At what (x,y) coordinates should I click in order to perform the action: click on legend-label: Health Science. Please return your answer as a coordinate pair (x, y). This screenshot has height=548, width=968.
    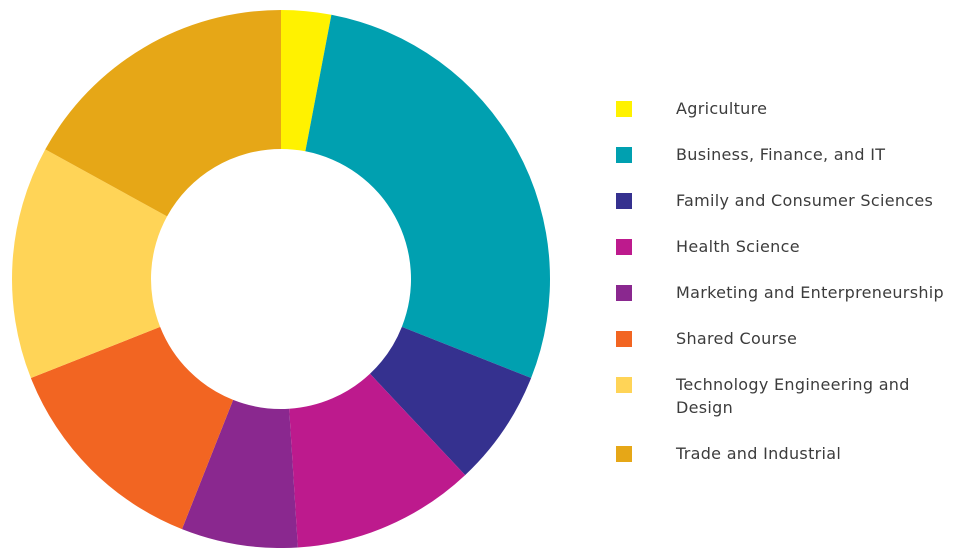
    Looking at the image, I should click on (738, 246).